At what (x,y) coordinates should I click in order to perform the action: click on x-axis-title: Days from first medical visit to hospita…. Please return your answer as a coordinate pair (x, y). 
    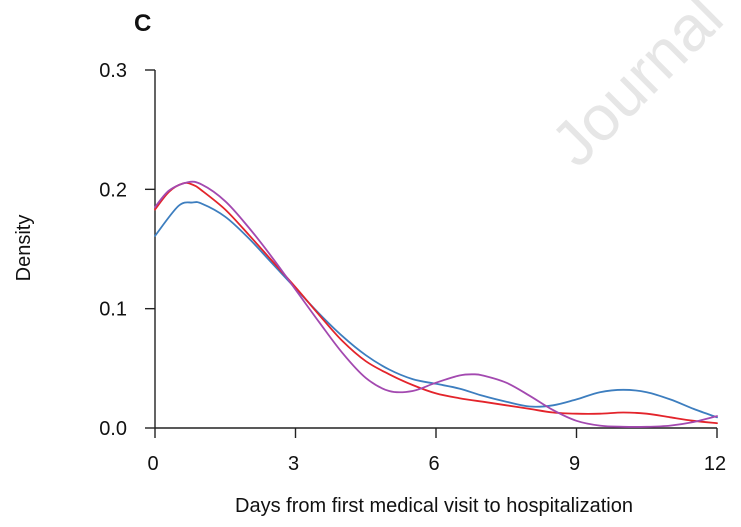
    Looking at the image, I should click on (434, 506).